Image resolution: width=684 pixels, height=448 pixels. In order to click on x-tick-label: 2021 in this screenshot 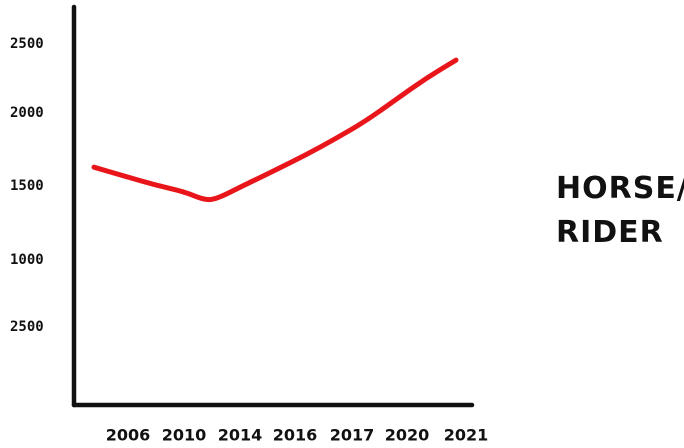, I will do `click(466, 435)`.